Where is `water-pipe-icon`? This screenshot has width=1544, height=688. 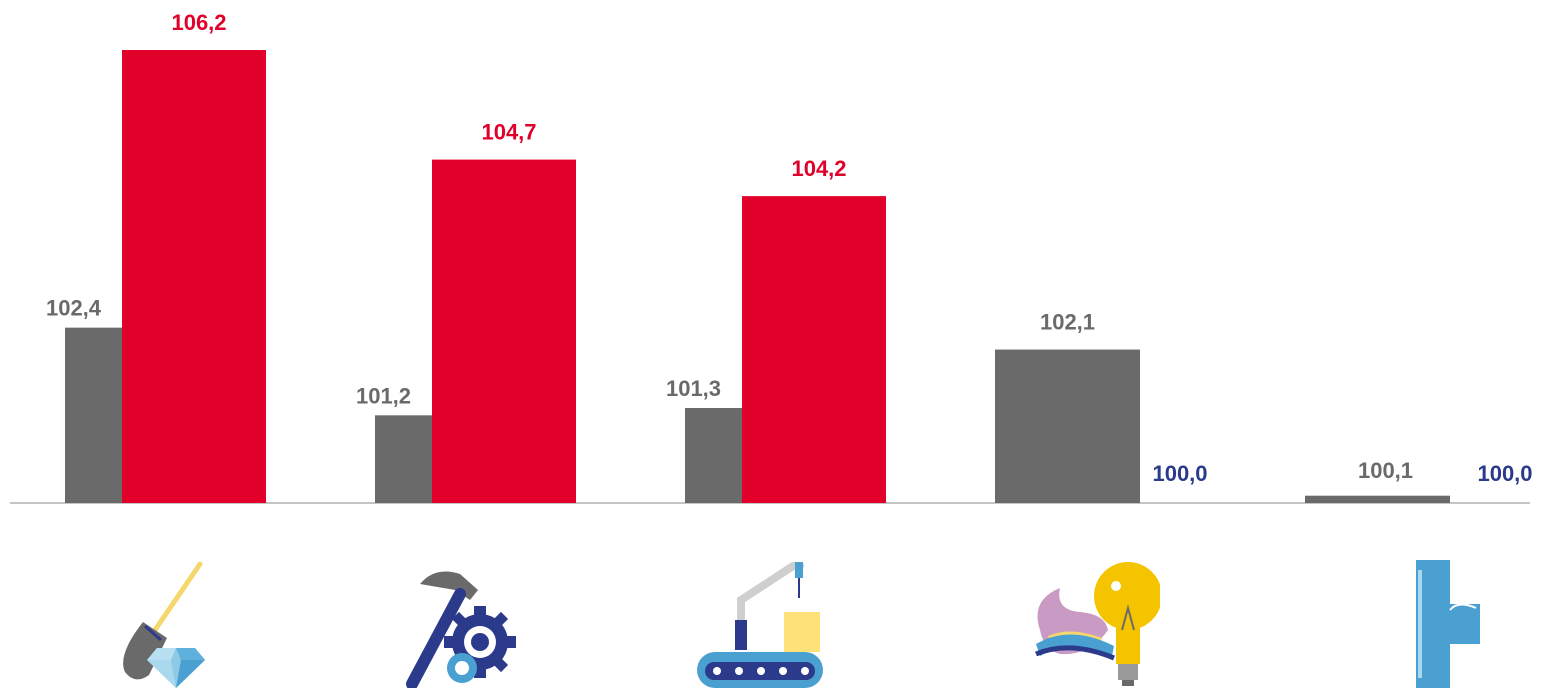
water-pipe-icon is located at coordinates (1445, 624).